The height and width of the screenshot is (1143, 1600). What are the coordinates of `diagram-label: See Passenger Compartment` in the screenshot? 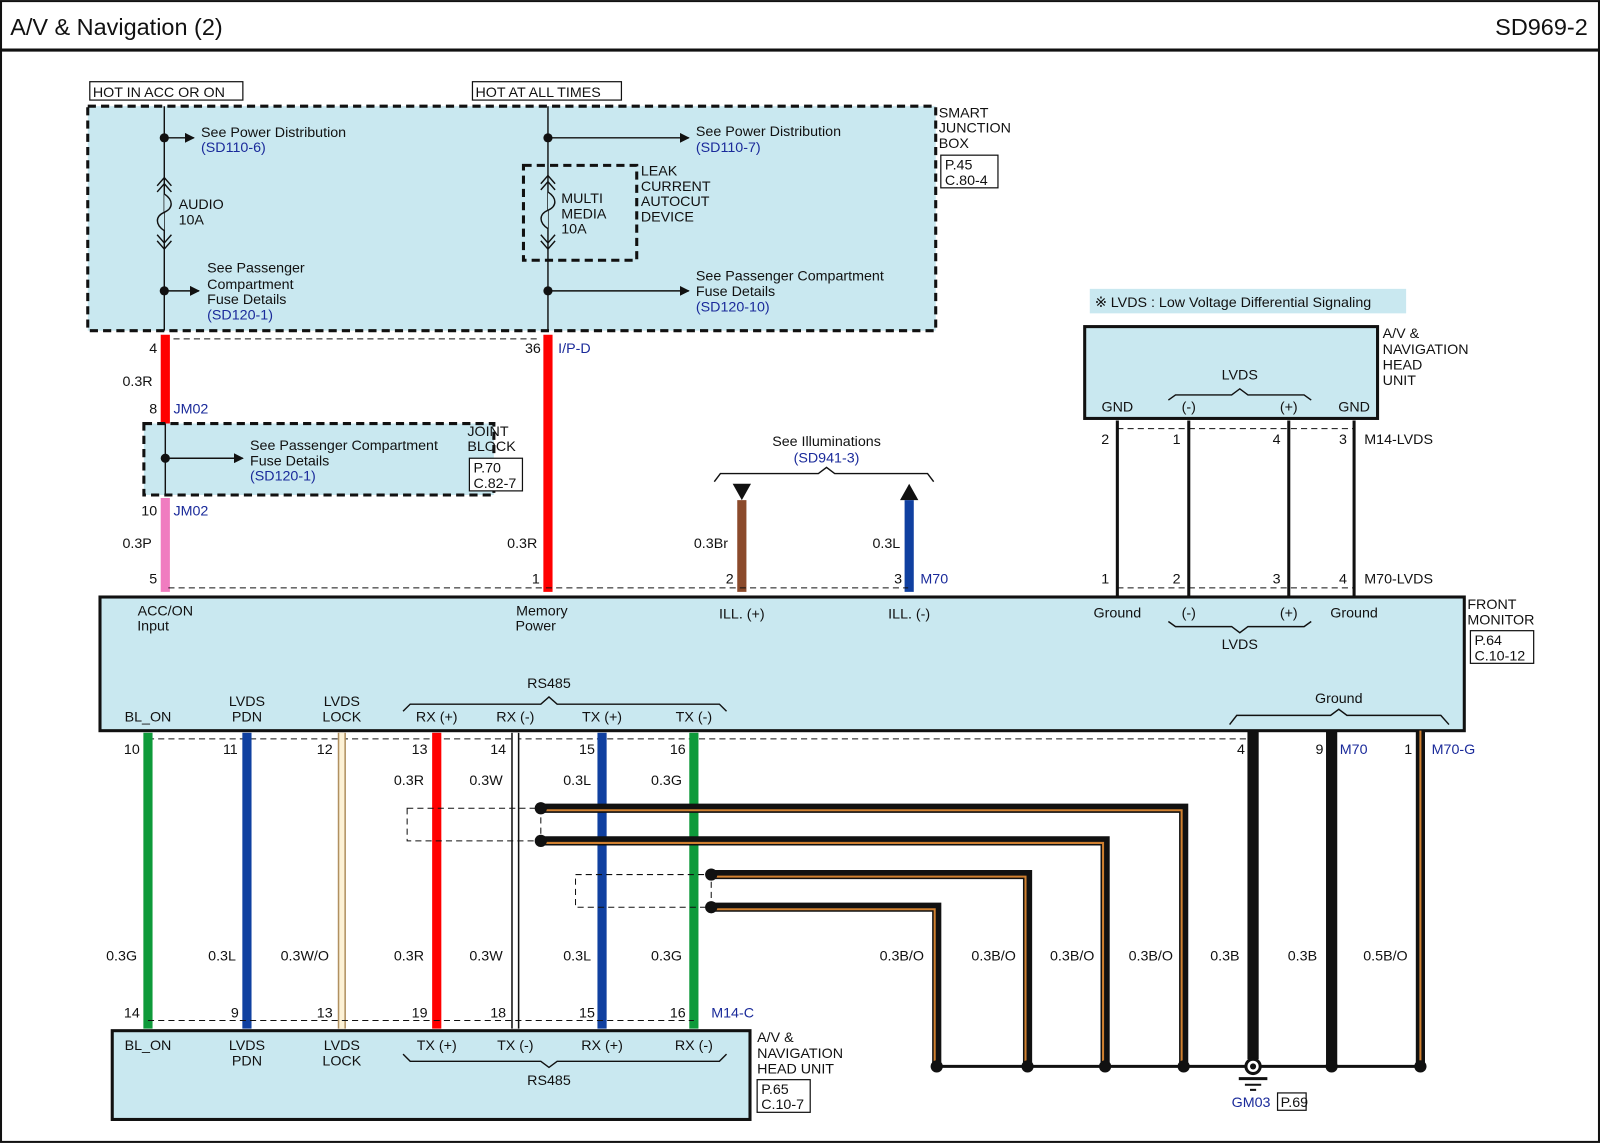 It's located at (344, 446).